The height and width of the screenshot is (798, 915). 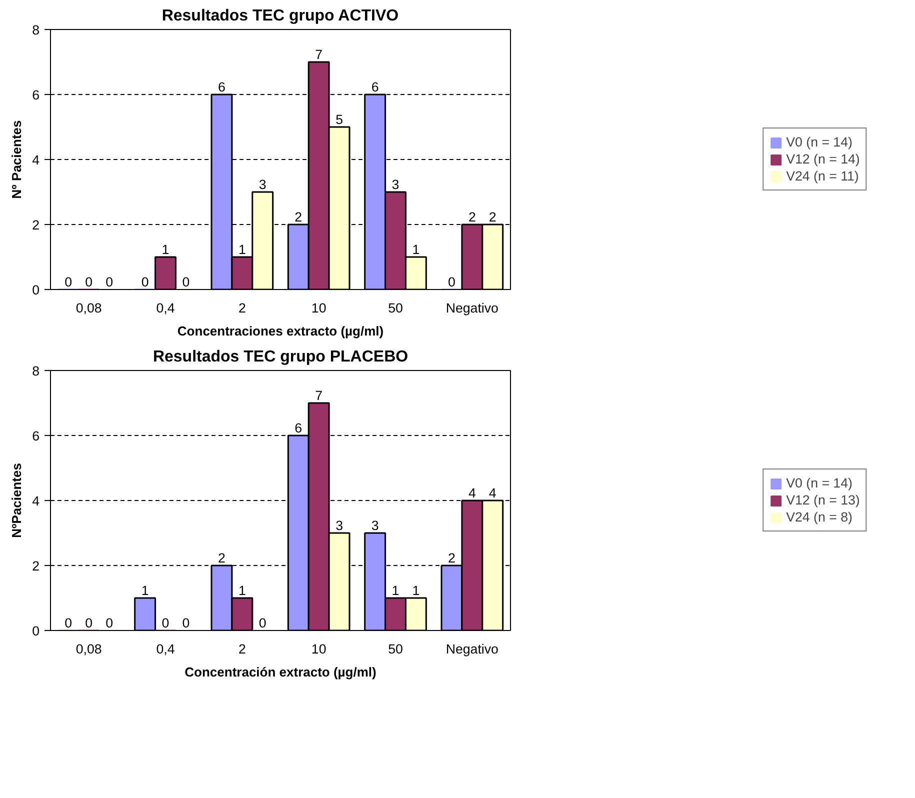 What do you see at coordinates (823, 500) in the screenshot?
I see `legend-label: V12 (n = 13)` at bounding box center [823, 500].